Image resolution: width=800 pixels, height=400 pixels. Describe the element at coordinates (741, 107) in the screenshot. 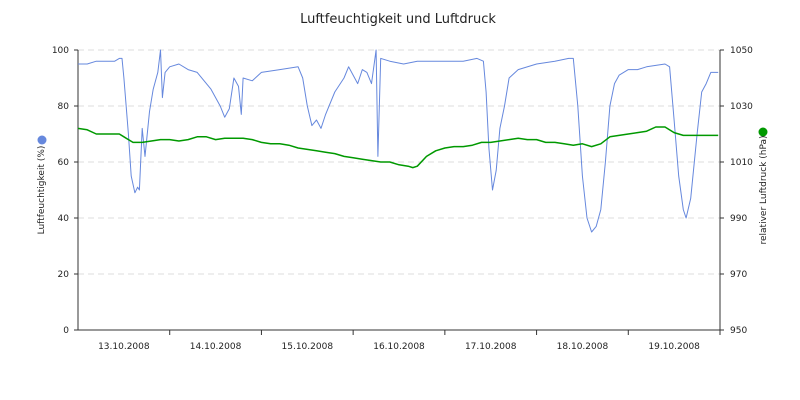

I see `right-tick-label: 1030` at that location.